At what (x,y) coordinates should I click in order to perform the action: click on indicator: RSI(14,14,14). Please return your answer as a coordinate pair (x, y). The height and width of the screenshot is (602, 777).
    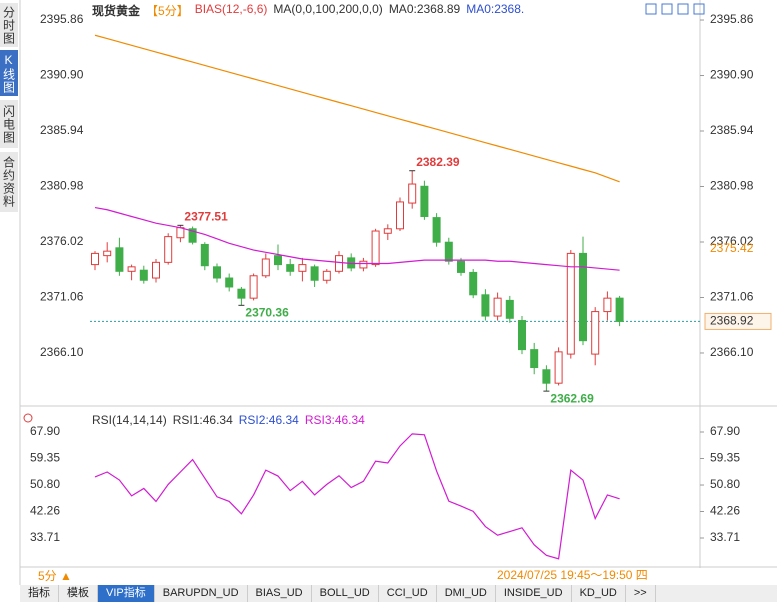
    Looking at the image, I should click on (129, 420).